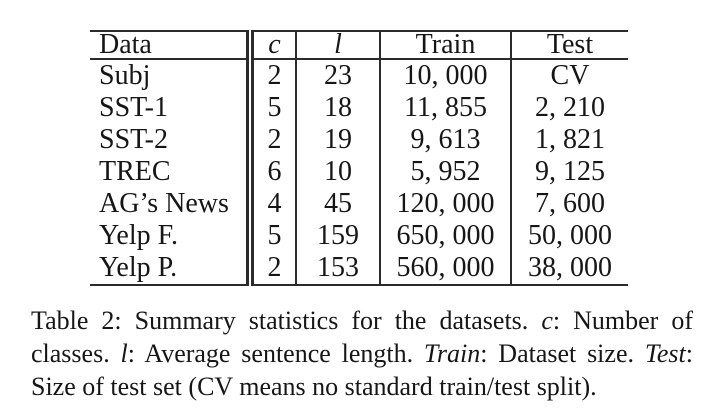 Image resolution: width=715 pixels, height=414 pixels. Describe the element at coordinates (446, 140) in the screenshot. I see `train-size-cell: 9, 613` at that location.